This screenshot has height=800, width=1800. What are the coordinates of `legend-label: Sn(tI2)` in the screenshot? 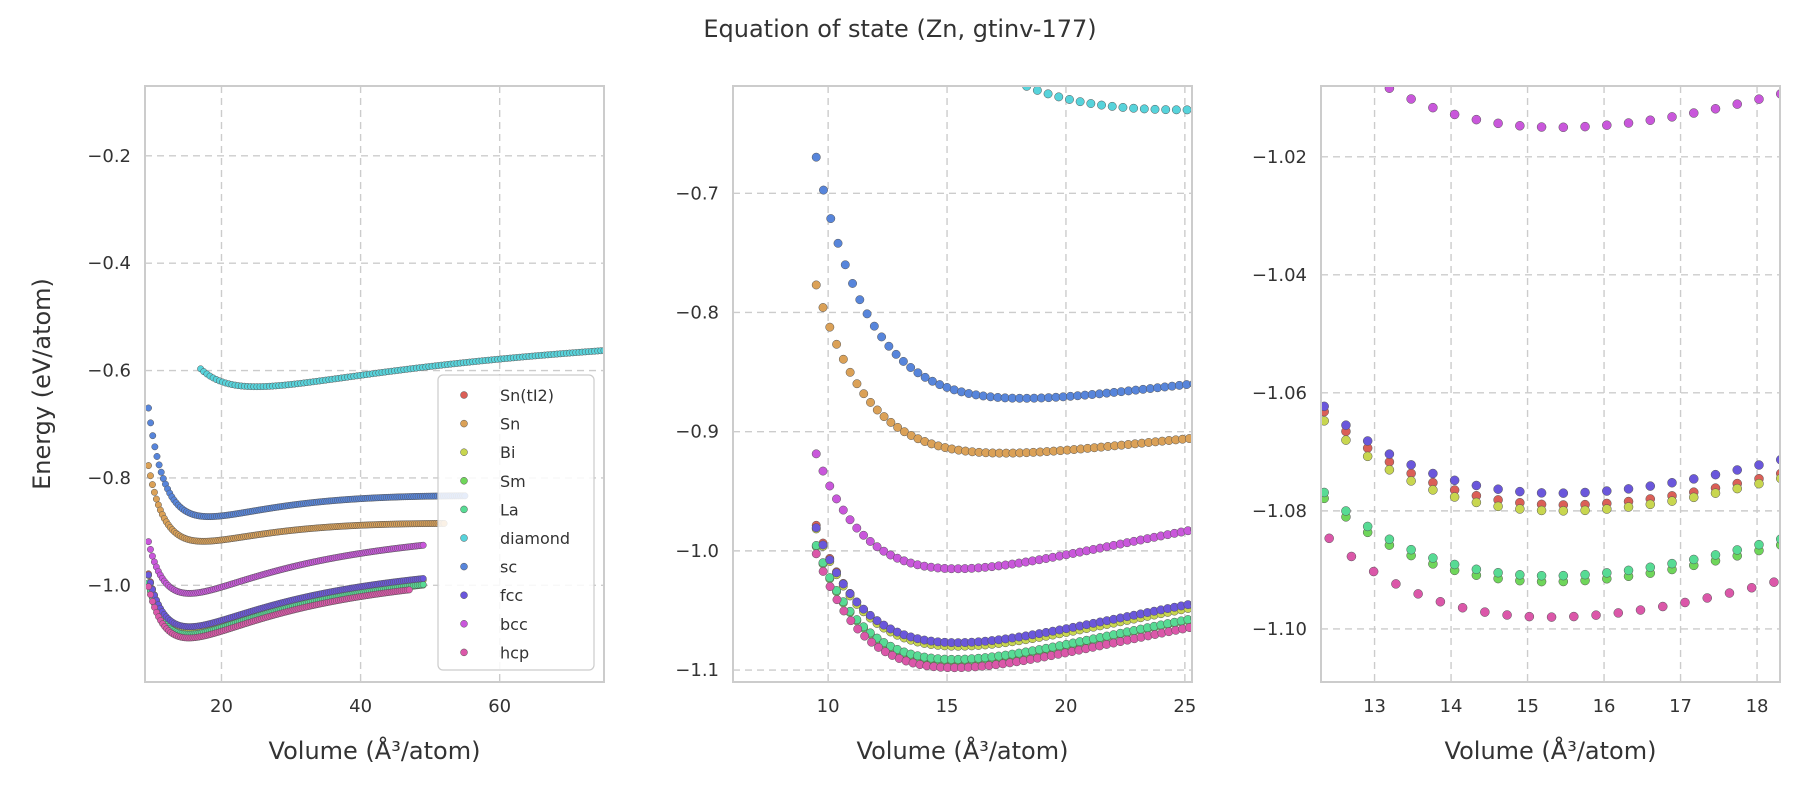 It's located at (527, 395).